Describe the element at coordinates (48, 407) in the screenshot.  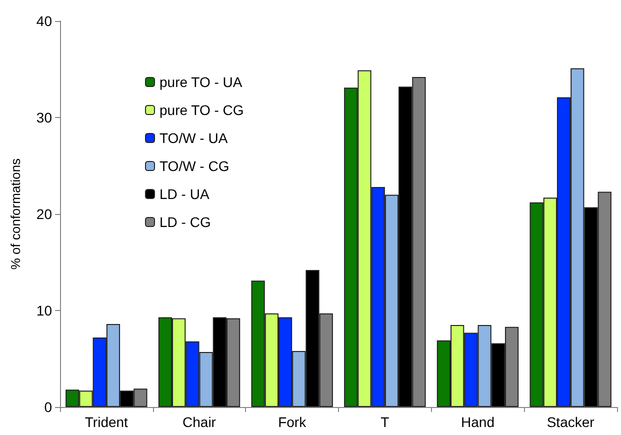
I see `y-tick-label: 0` at that location.